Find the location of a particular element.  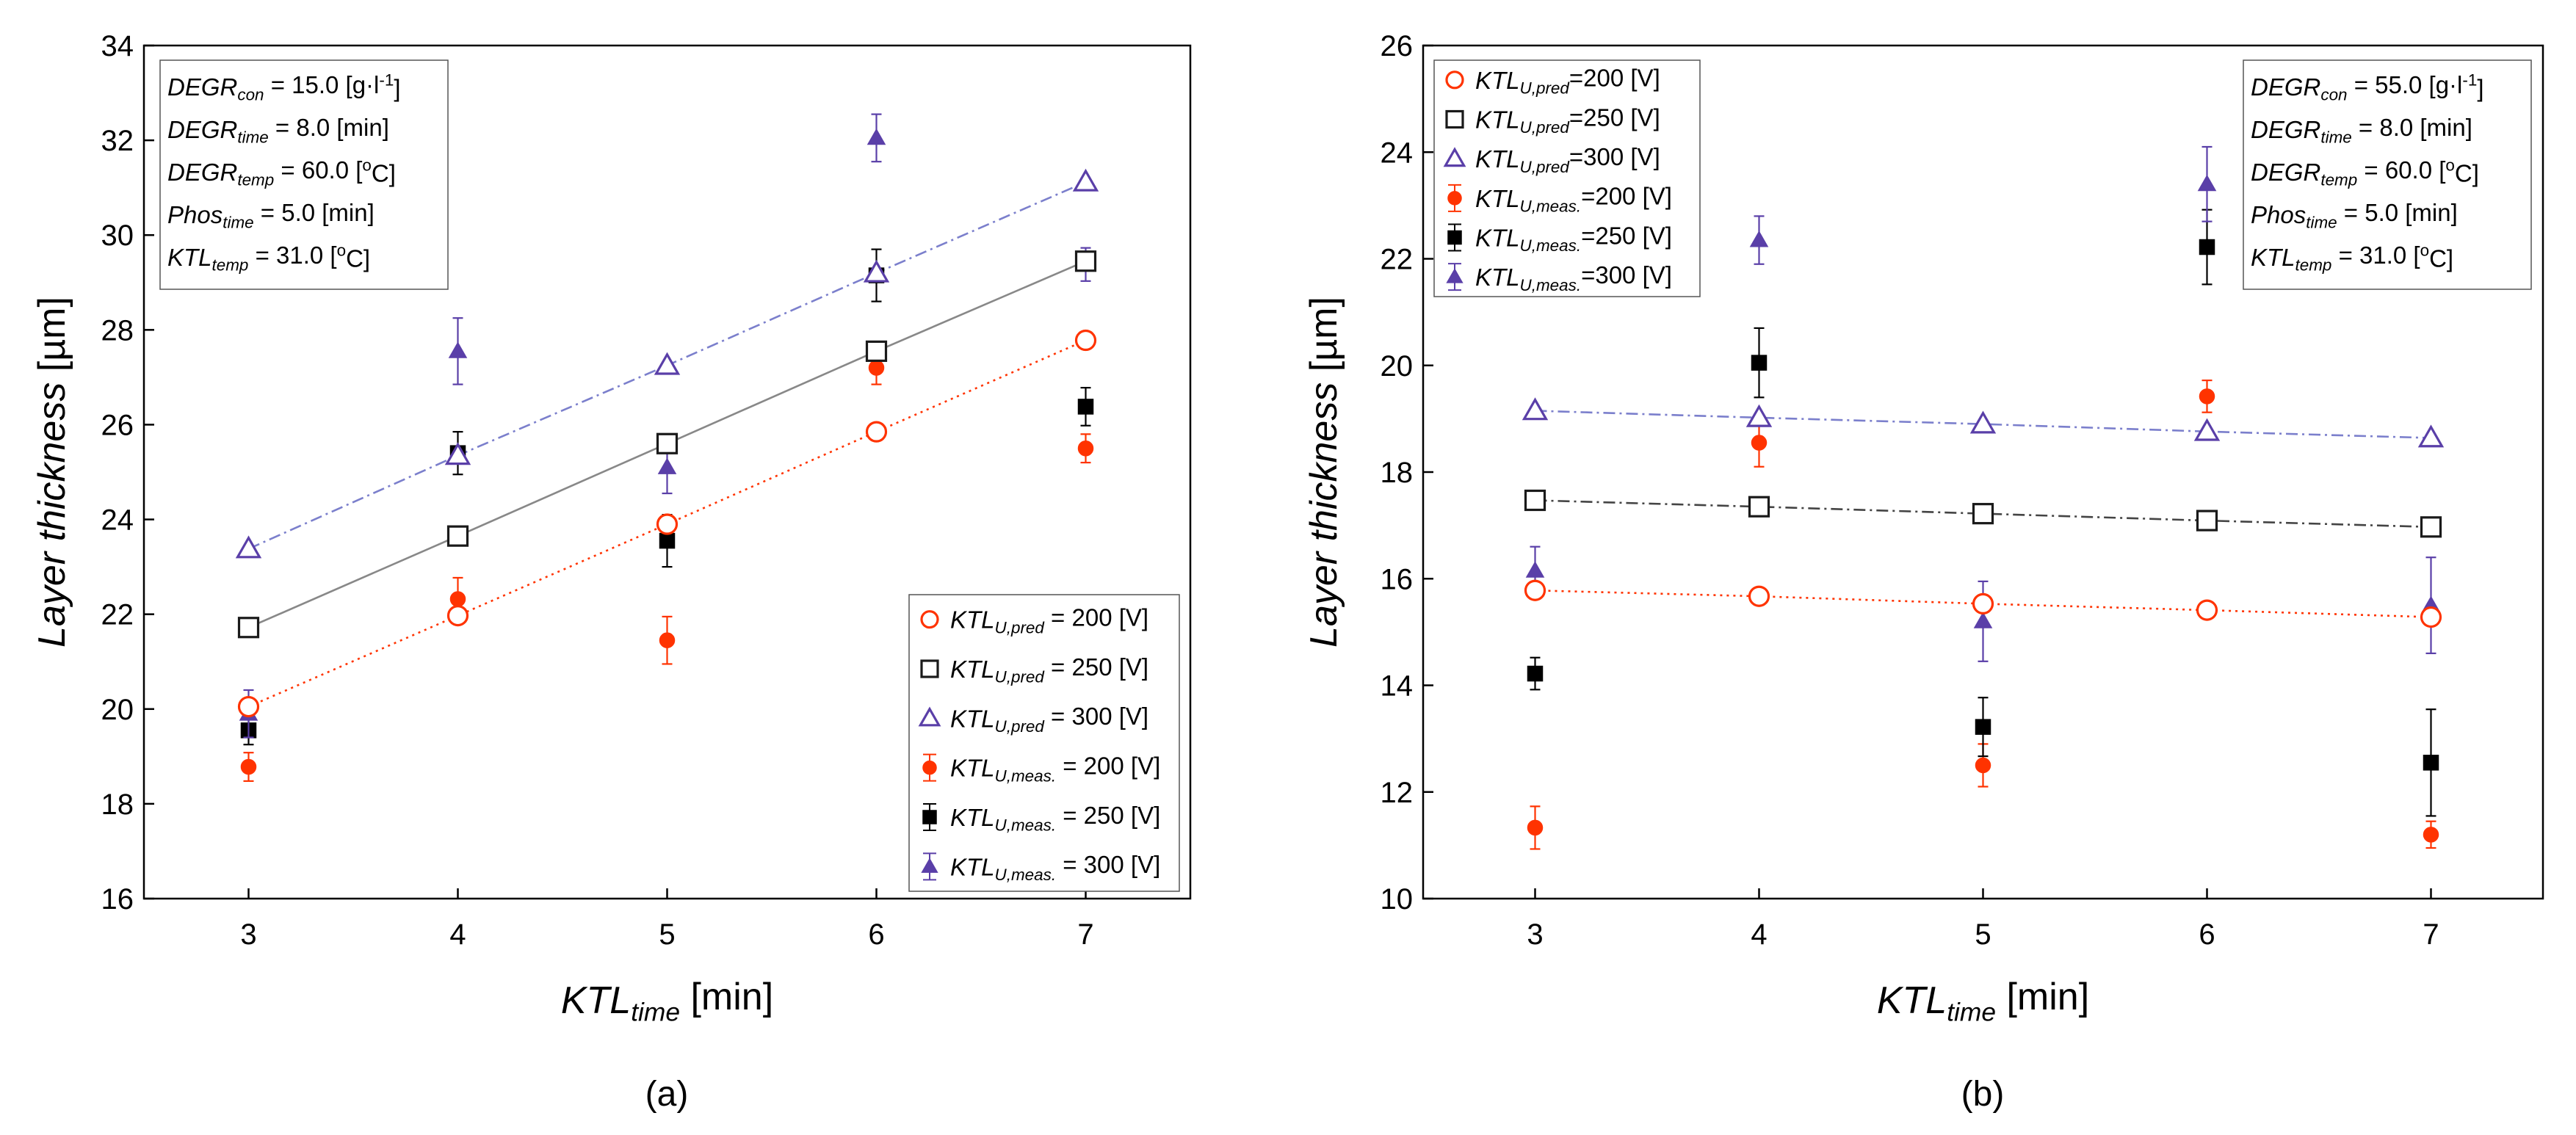

legend-box is located at coordinates (1044, 743).